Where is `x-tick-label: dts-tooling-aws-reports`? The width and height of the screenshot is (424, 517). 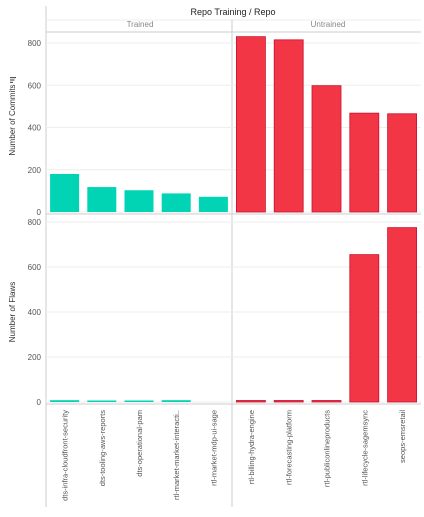 x-tick-label: dts-tooling-aws-reports is located at coordinates (102, 448).